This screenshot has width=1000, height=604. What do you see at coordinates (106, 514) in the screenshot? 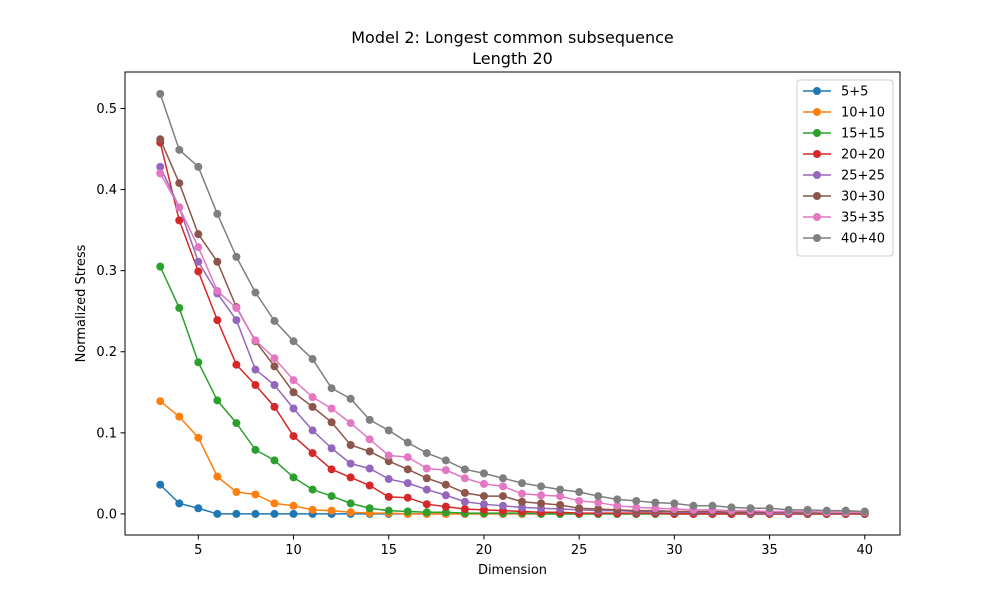
I see `y-tick-label: 0.0` at bounding box center [106, 514].